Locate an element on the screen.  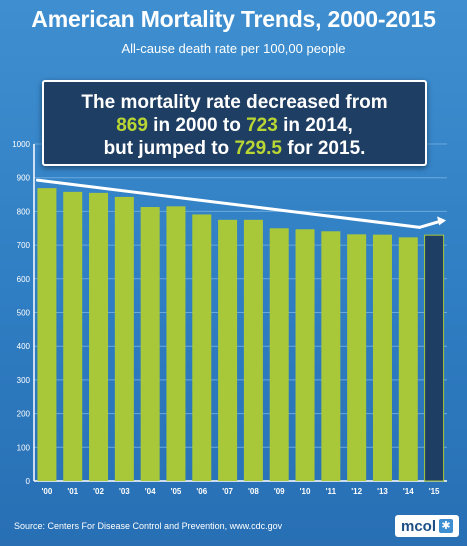
chart-title: American Mortality Trends, 2000-2015 is located at coordinates (233, 19).